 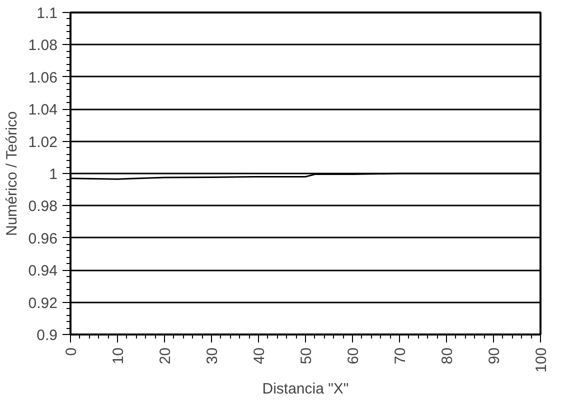 What do you see at coordinates (71, 352) in the screenshot?
I see `x-tick-label: 0` at bounding box center [71, 352].